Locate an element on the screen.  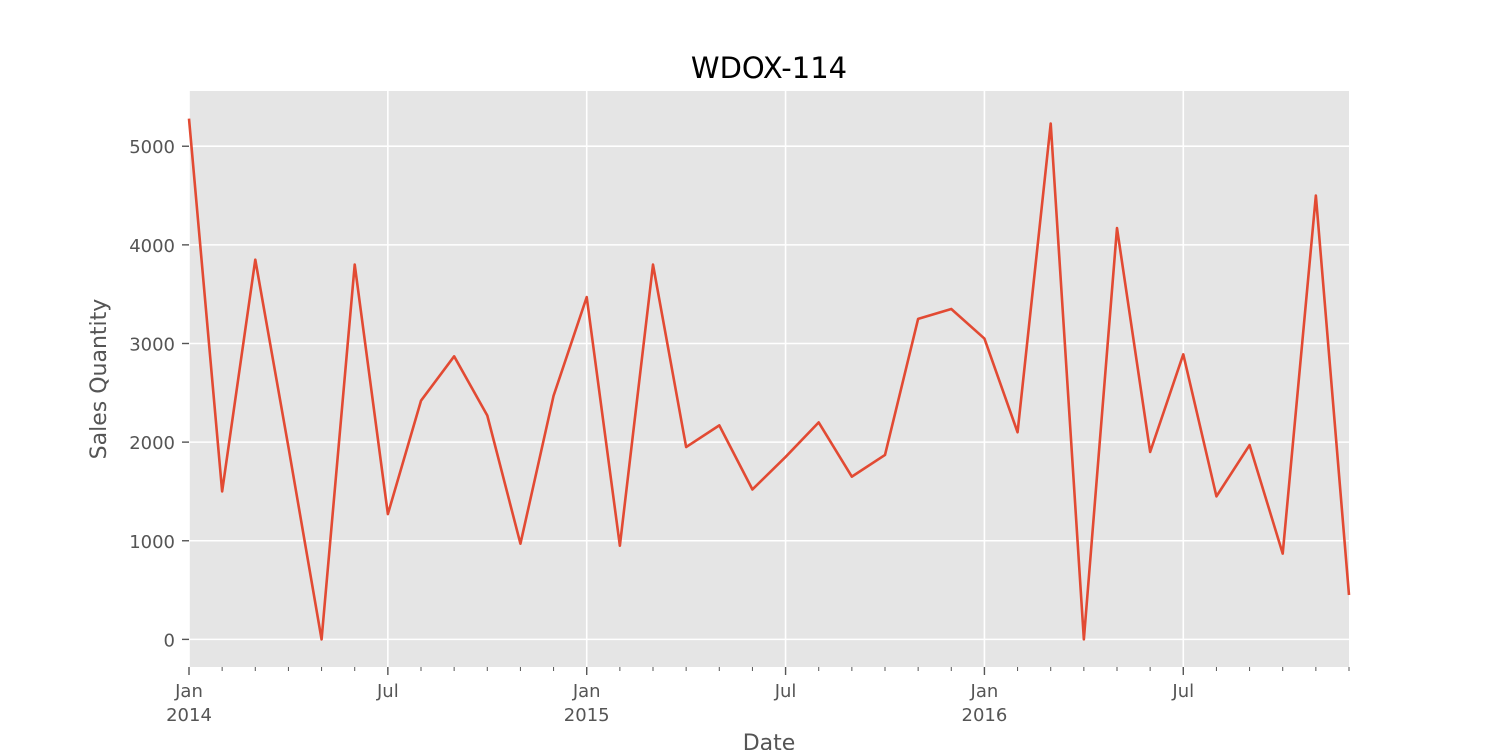
y-tick-label: 1000 is located at coordinates (152, 542).